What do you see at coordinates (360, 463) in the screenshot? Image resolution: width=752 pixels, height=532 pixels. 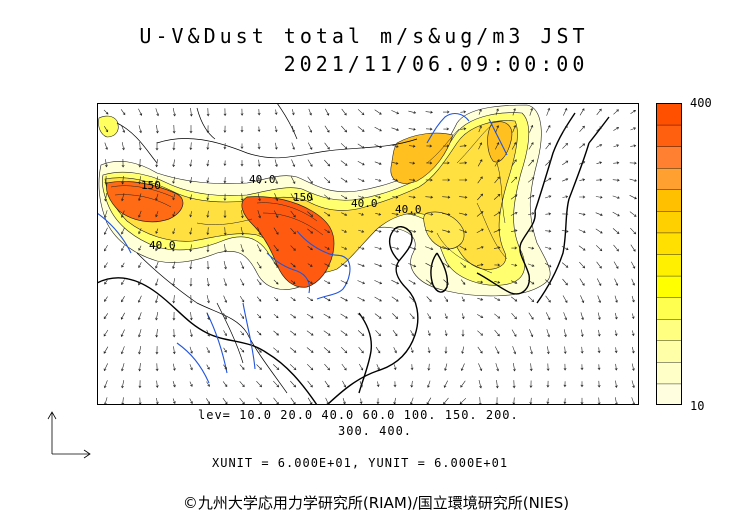 I see `vector-units: XUNIT = 6.000E+01, YUNIT = 6.000E+01` at bounding box center [360, 463].